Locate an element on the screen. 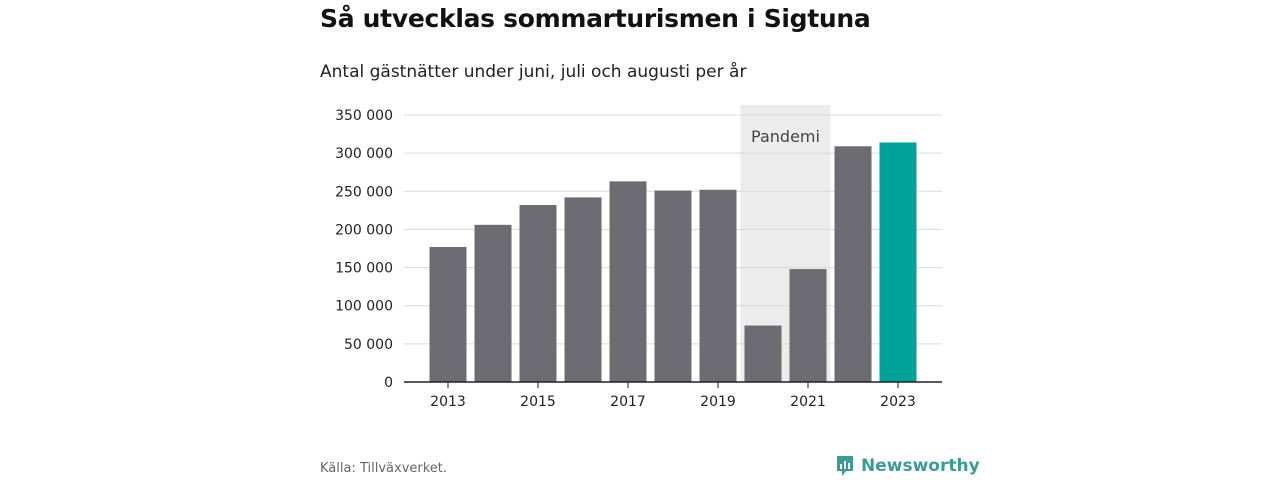  x-tick-label: 2021 is located at coordinates (808, 402).